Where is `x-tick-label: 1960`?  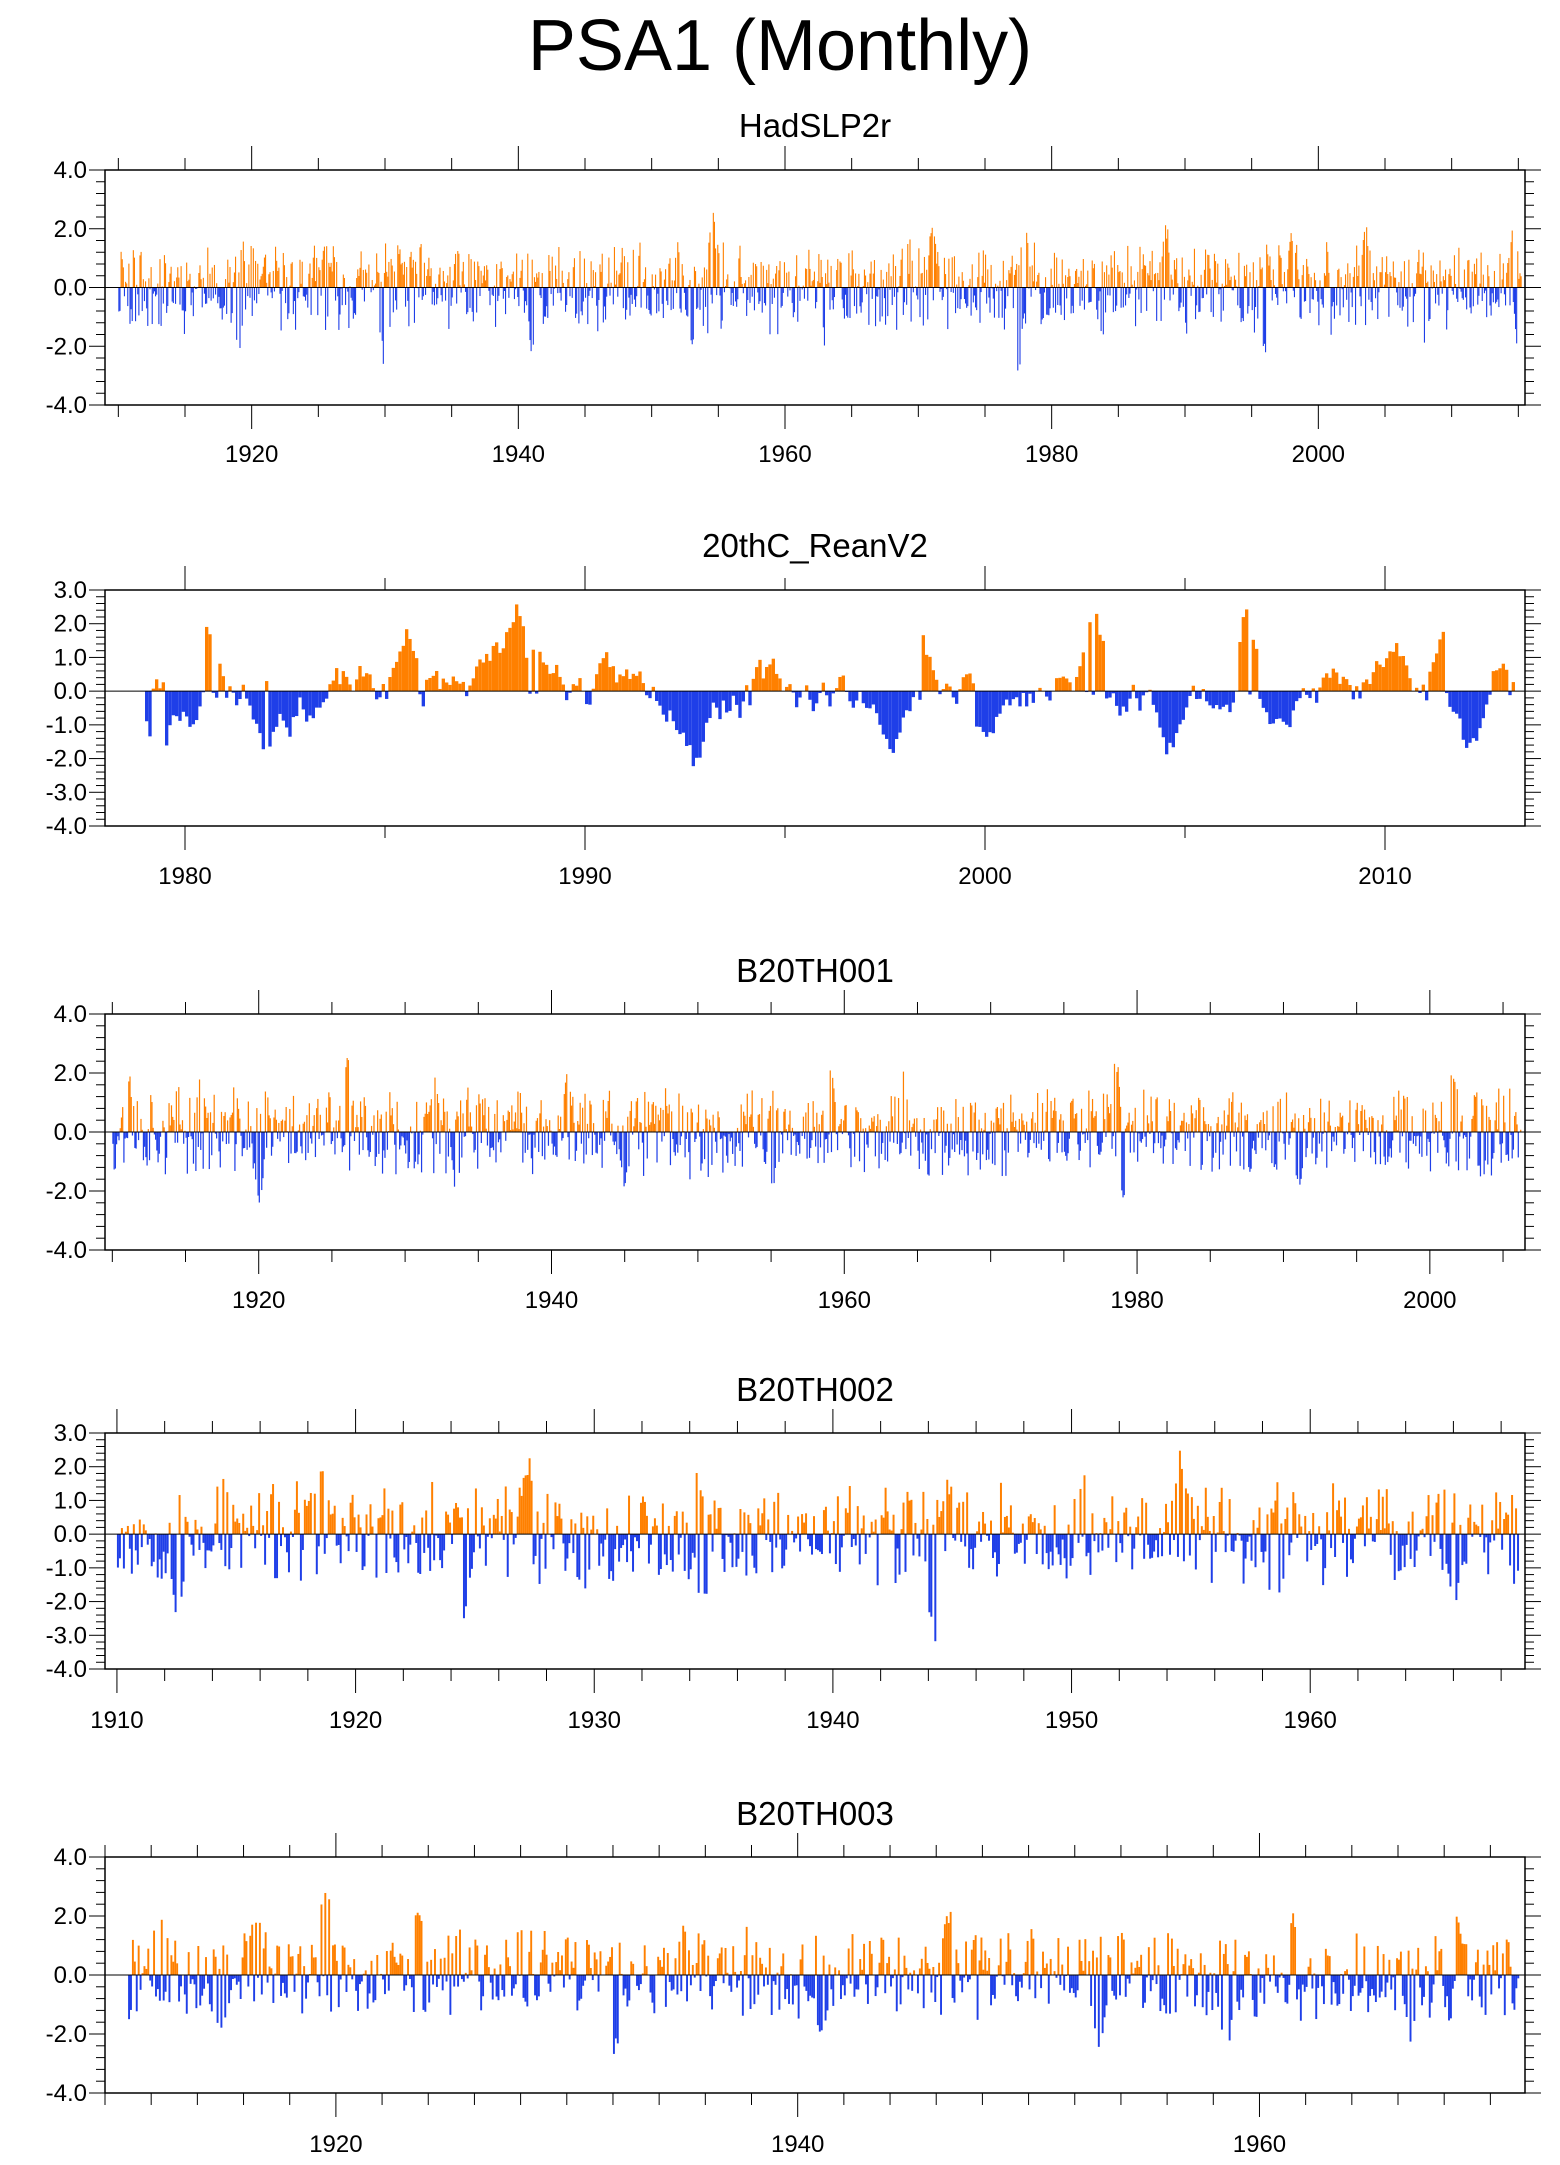
x-tick-label: 1960 is located at coordinates (784, 454).